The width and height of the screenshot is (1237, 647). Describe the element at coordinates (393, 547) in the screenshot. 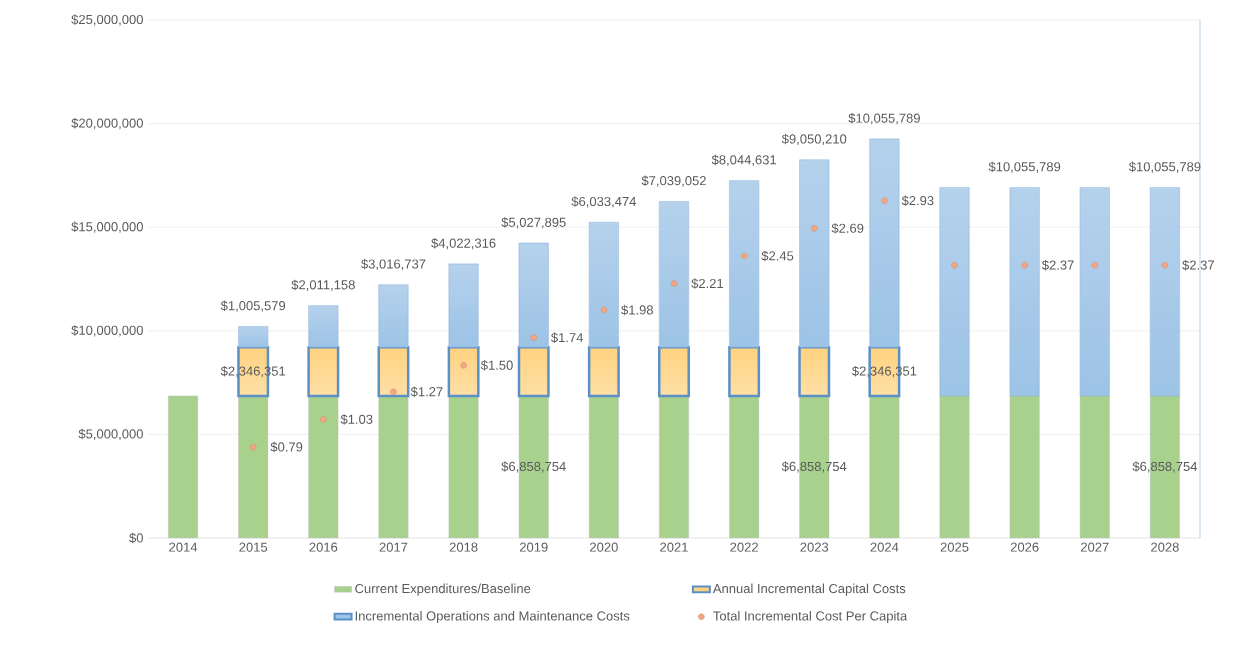

I see `x-tick-label: 2017` at that location.